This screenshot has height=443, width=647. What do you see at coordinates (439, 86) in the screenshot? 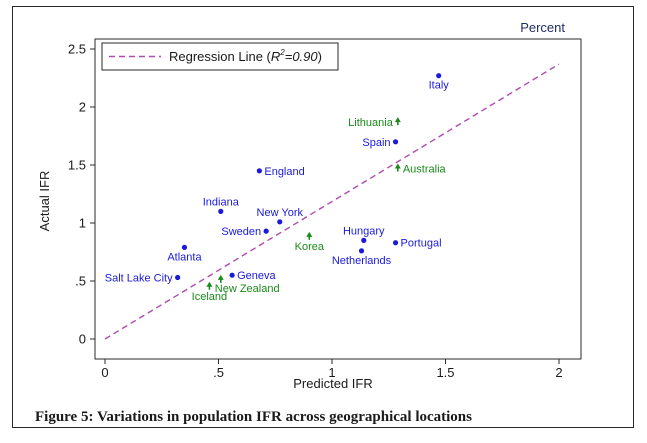
I see `point-label: Italy` at bounding box center [439, 86].